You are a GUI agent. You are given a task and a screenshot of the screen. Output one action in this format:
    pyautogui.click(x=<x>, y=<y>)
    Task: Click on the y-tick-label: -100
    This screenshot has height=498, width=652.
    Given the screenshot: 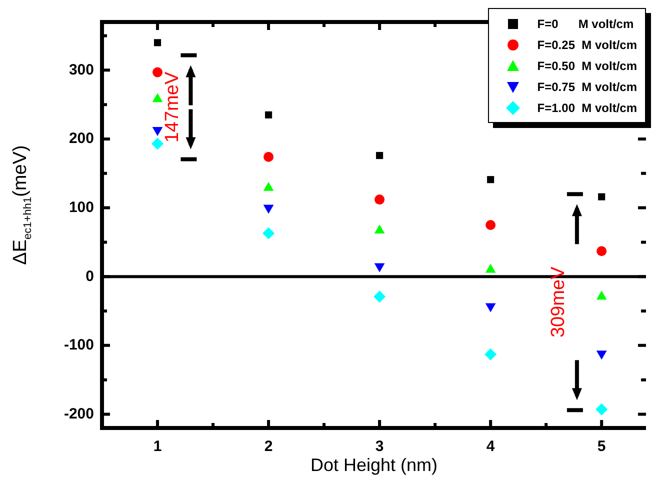 What is the action you would take?
    pyautogui.click(x=79, y=345)
    